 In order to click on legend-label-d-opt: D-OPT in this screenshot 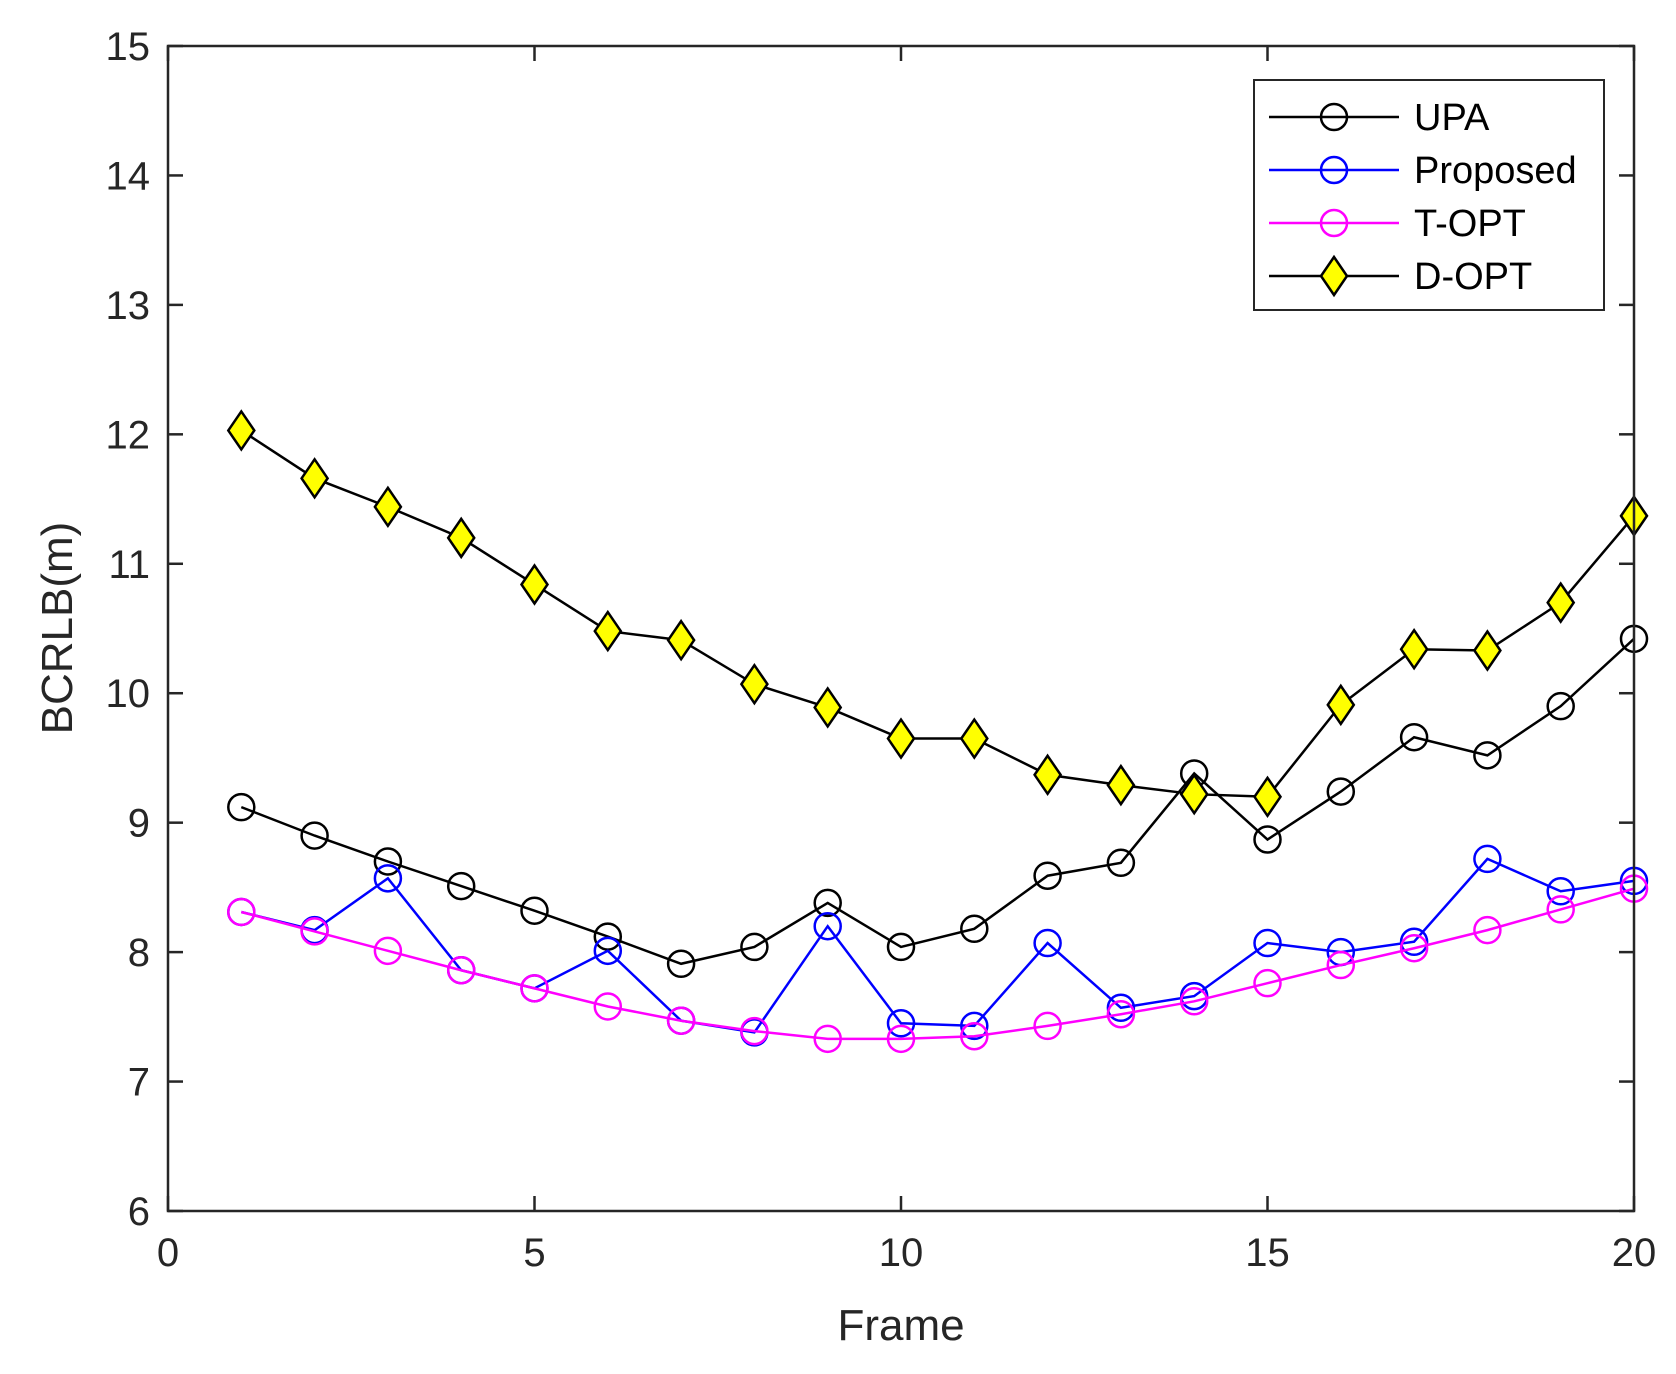, I will do `click(1473, 277)`.